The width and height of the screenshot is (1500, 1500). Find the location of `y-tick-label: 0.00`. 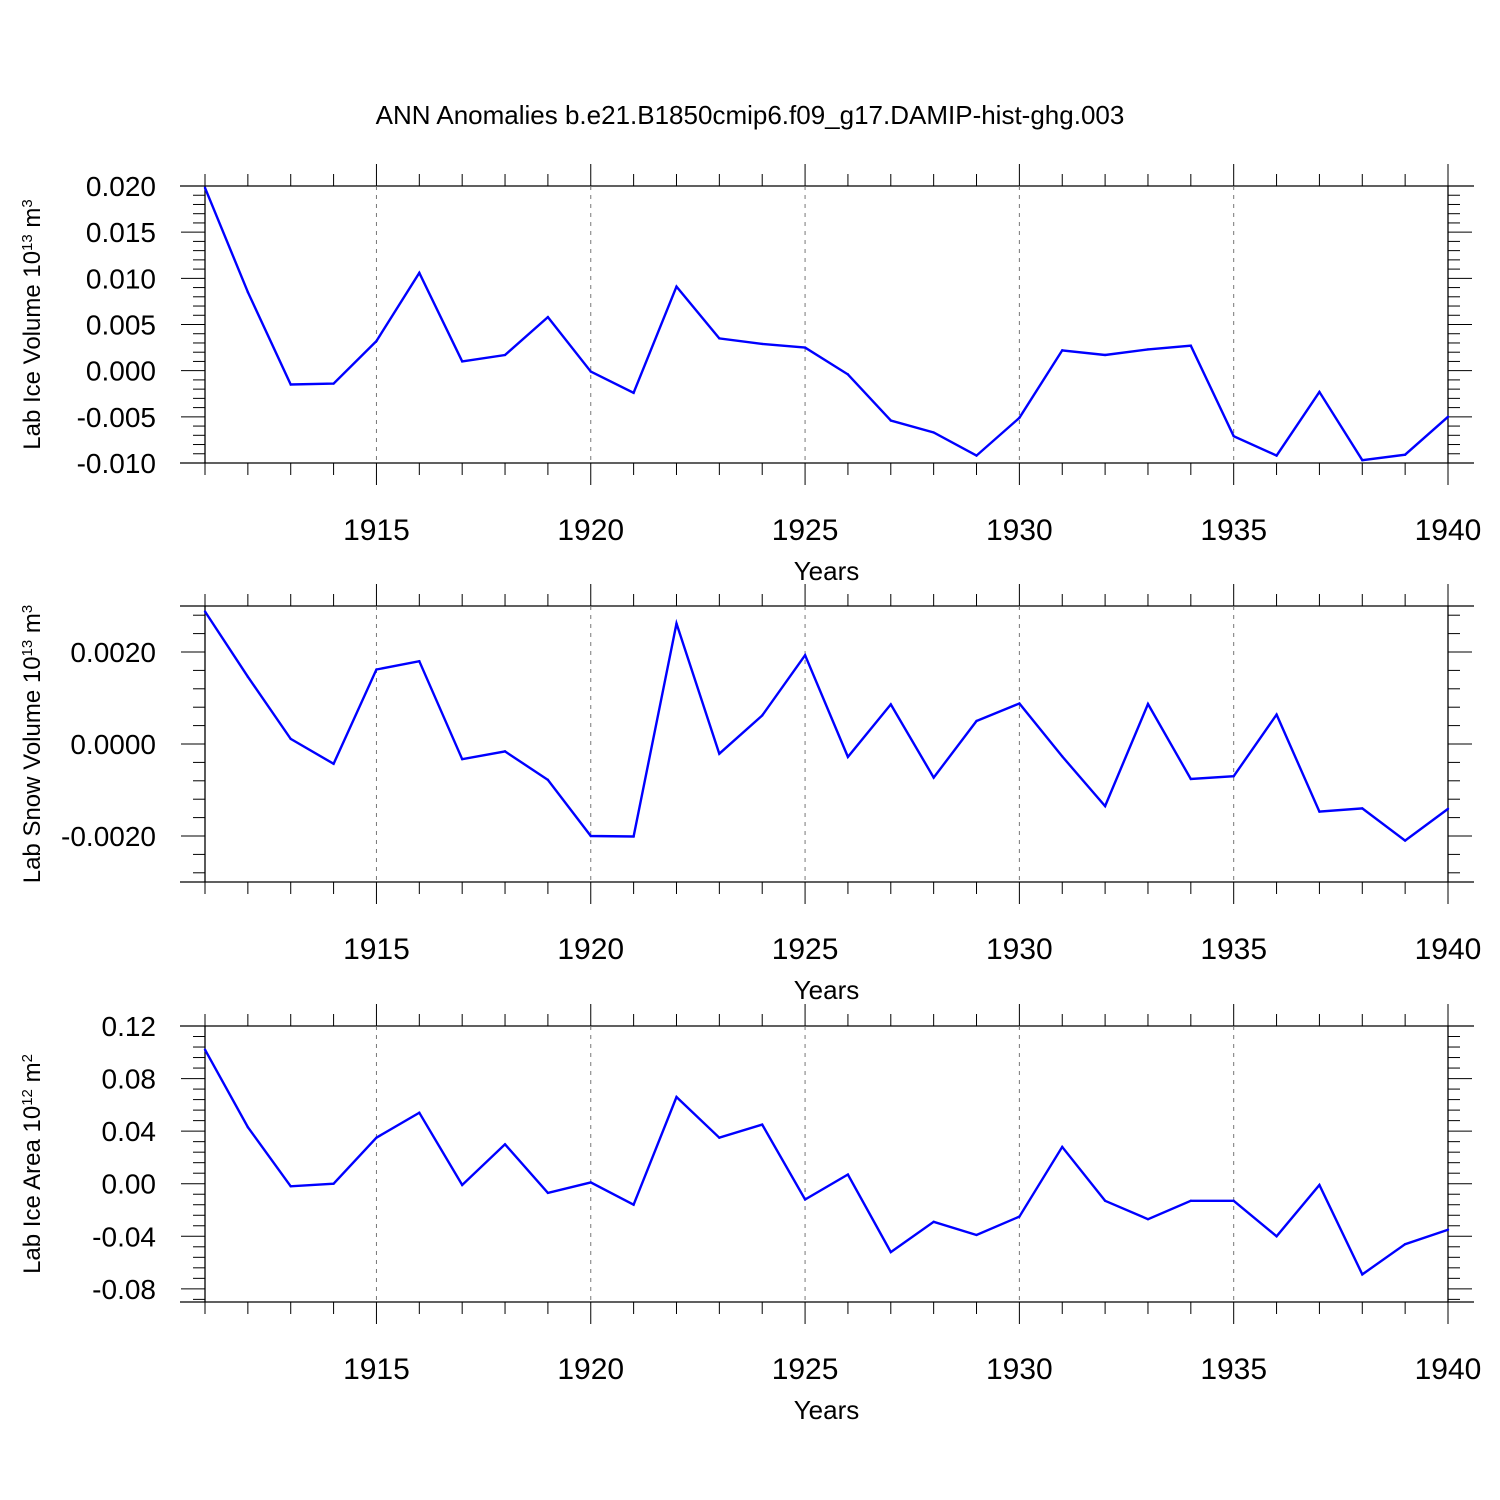

y-tick-label: 0.00 is located at coordinates (129, 1184).